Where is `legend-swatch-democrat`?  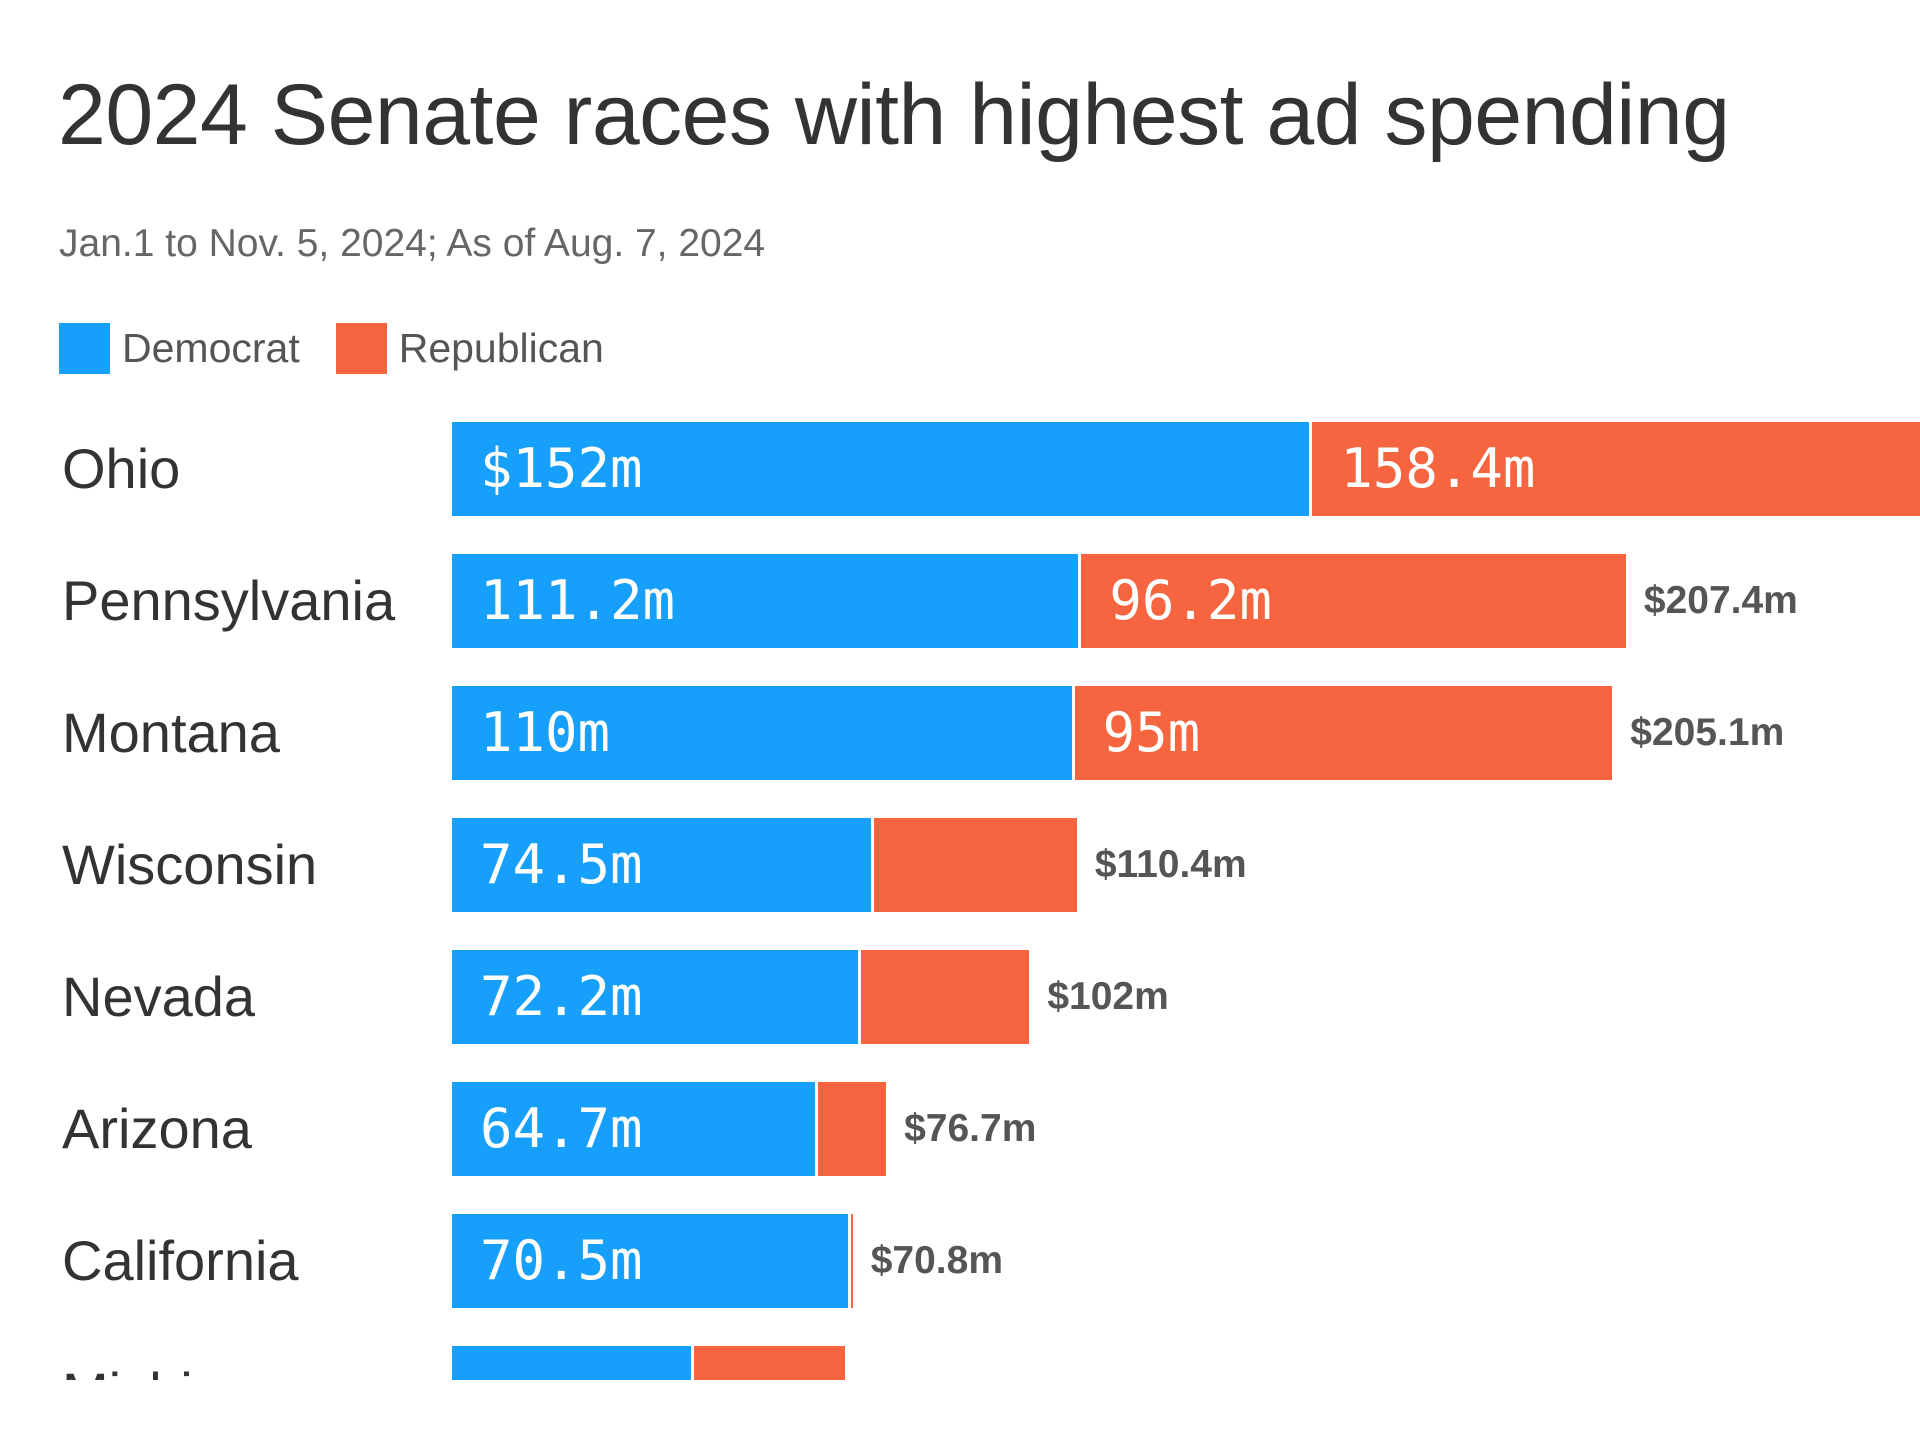 legend-swatch-democrat is located at coordinates (84, 348).